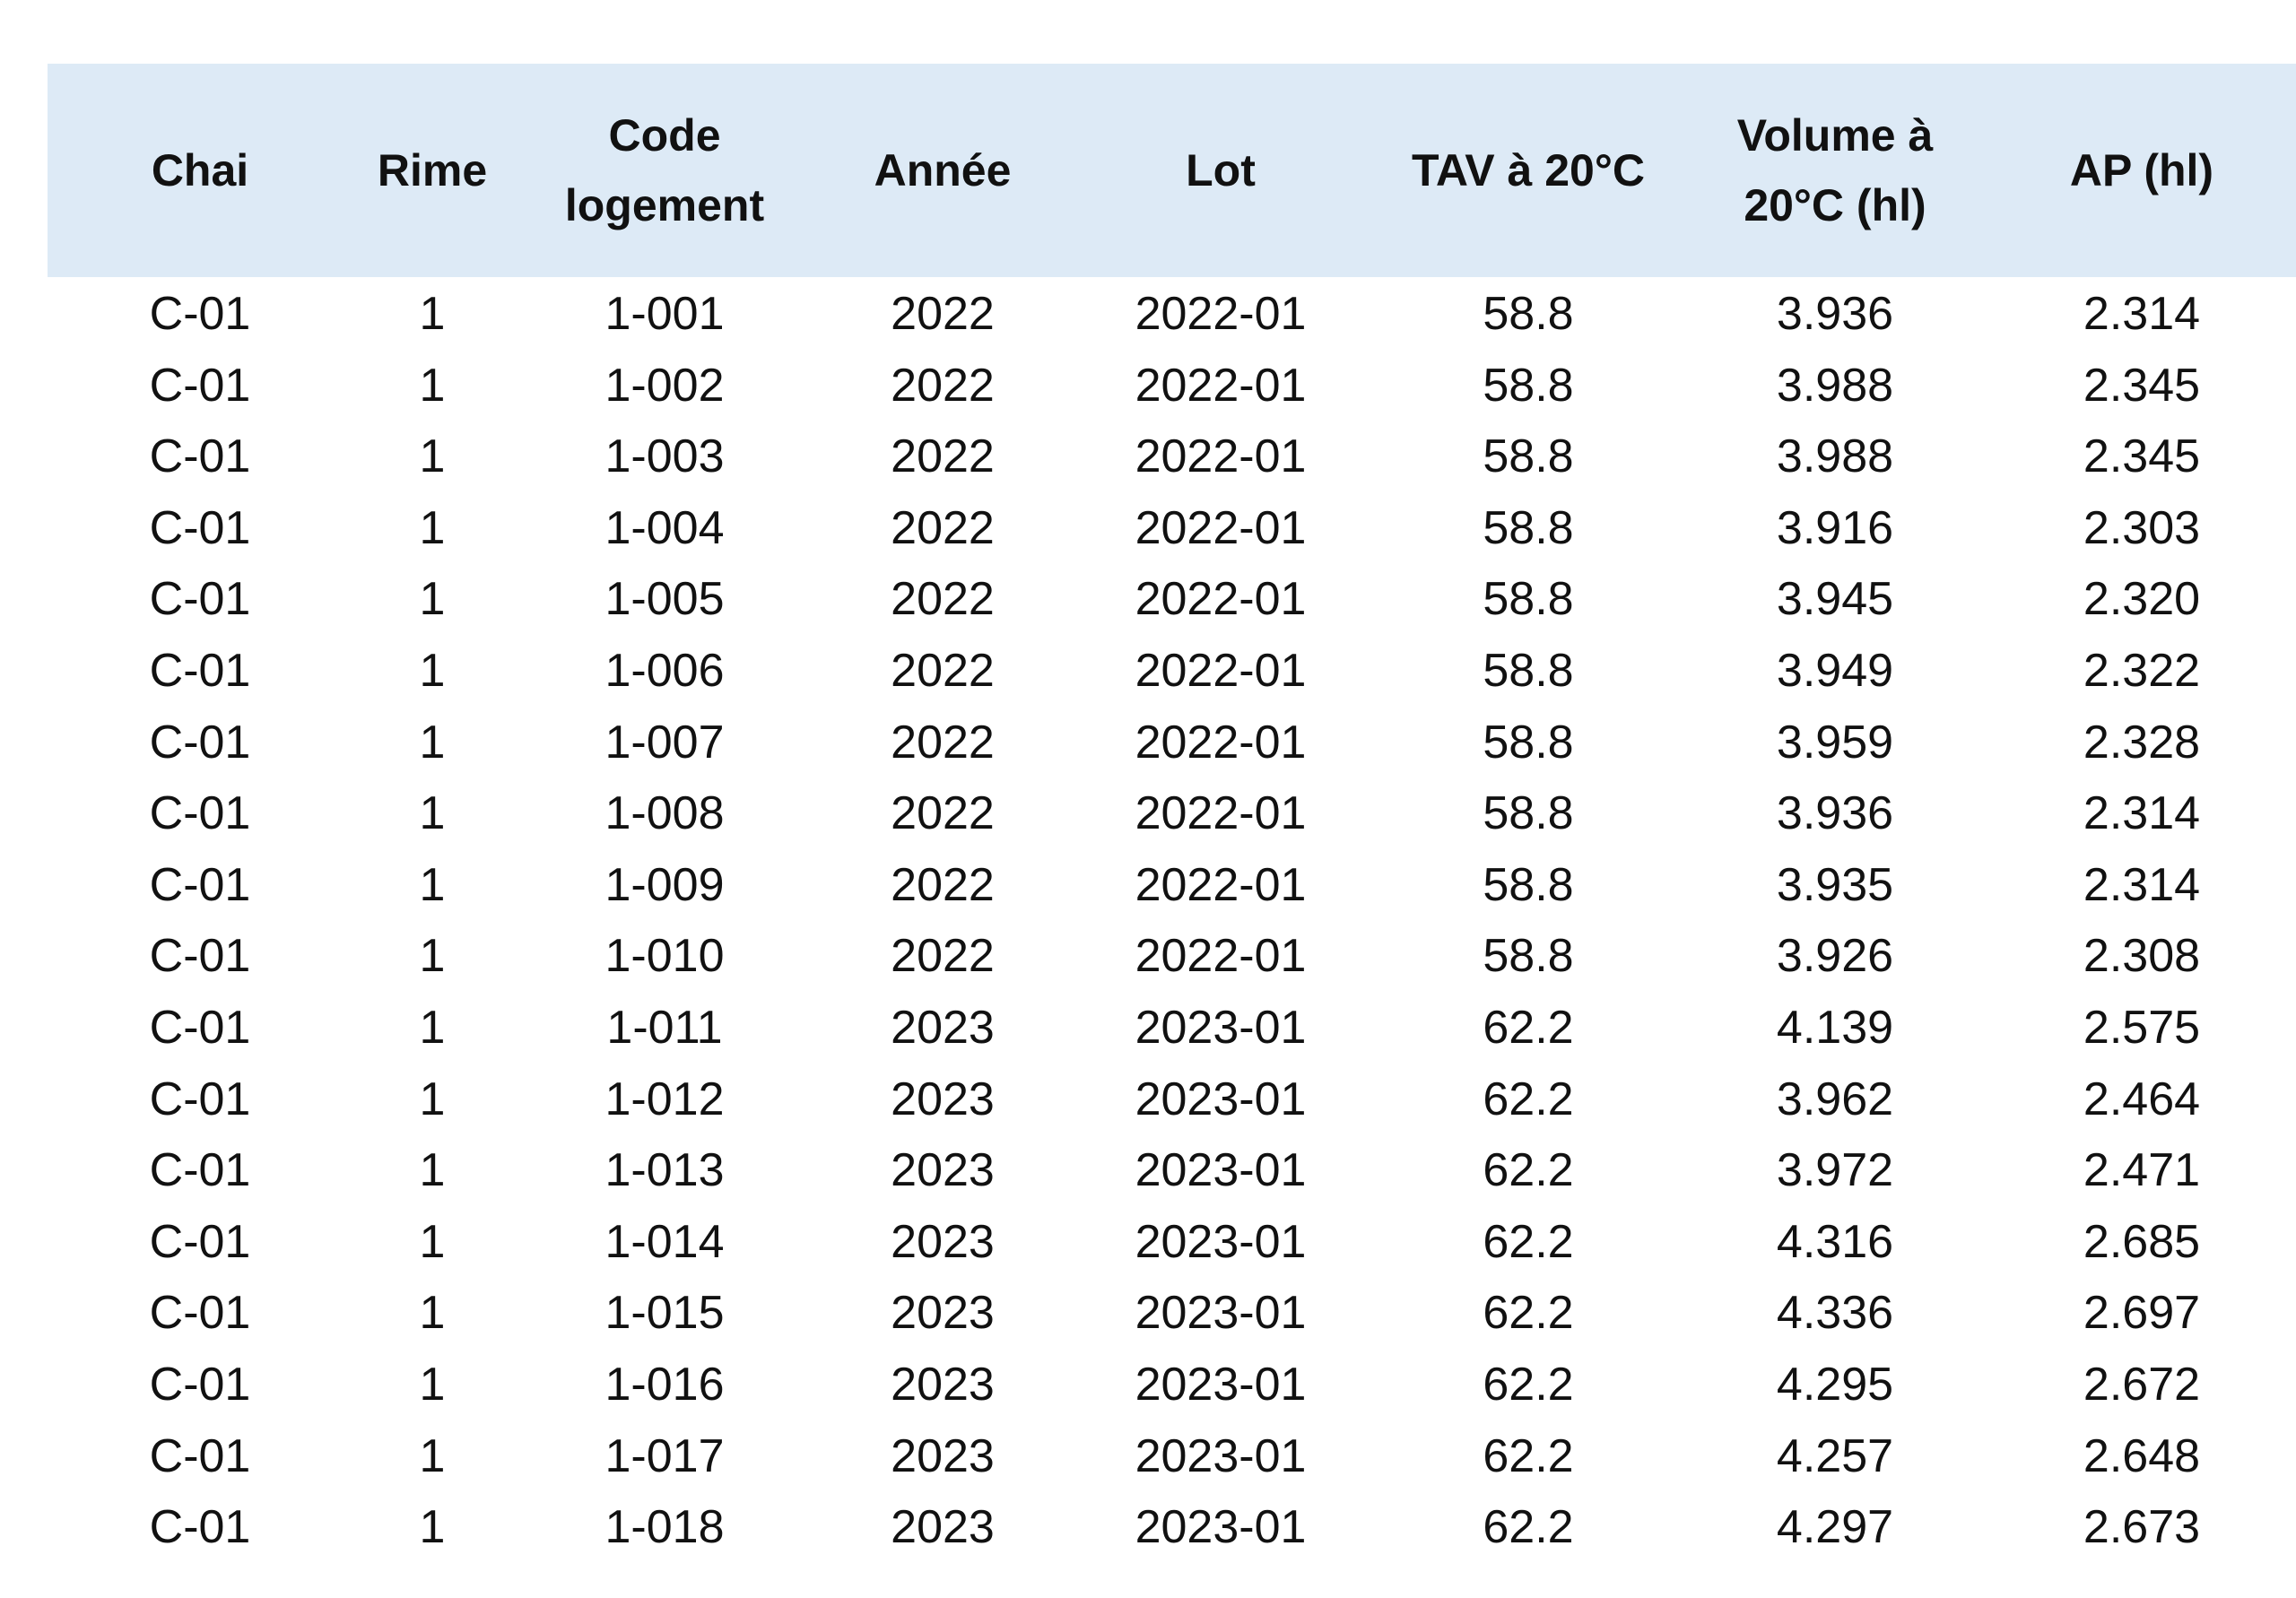 The width and height of the screenshot is (2296, 1598). What do you see at coordinates (664, 456) in the screenshot?
I see `table-cell: 1-003` at bounding box center [664, 456].